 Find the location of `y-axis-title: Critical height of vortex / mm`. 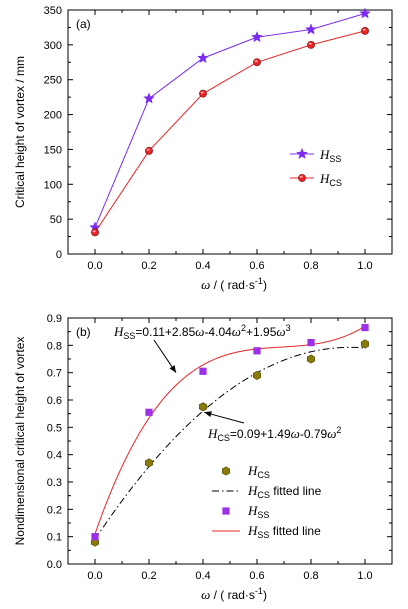

y-axis-title: Critical height of vortex / mm is located at coordinates (20, 132).